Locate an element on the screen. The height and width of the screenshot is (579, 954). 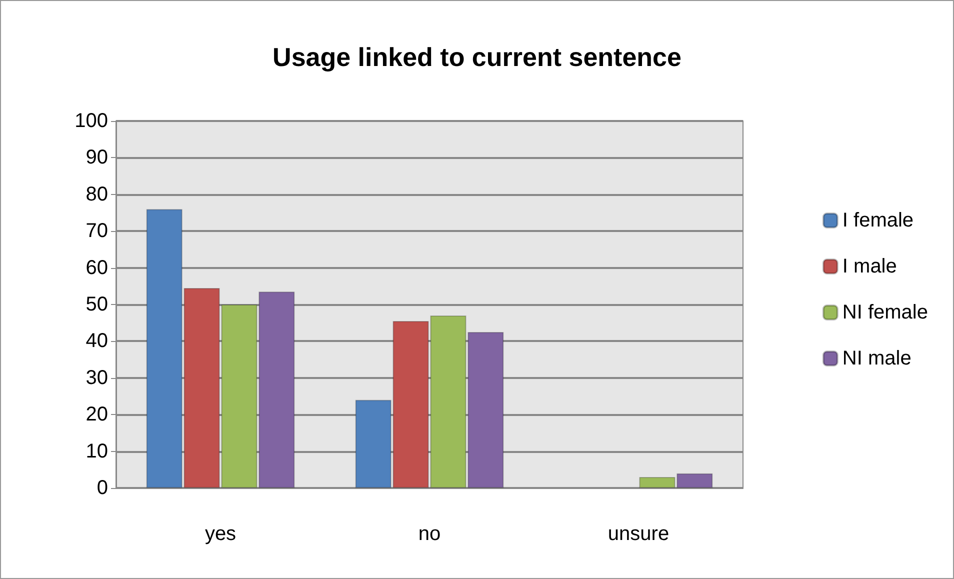
y-tick-label: 40 is located at coordinates (97, 341).